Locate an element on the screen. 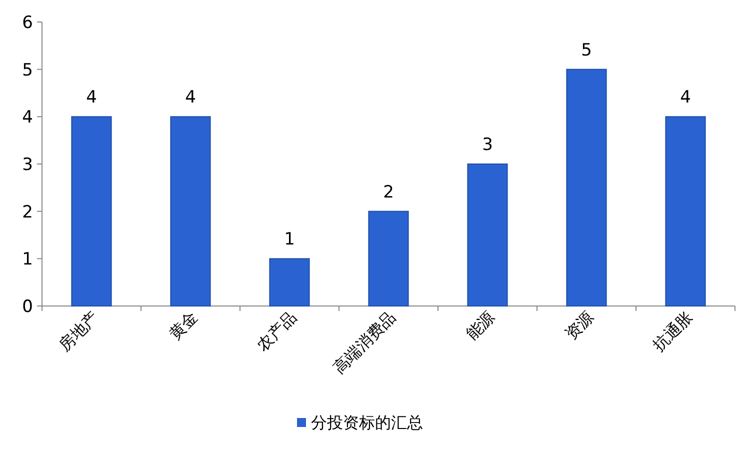  data-label: 2 is located at coordinates (388, 192).